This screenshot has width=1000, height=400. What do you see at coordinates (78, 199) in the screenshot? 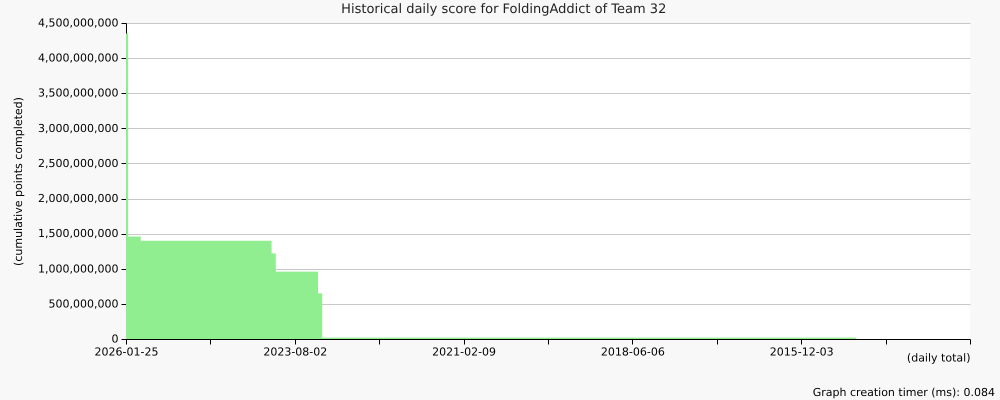
I see `y-tick-label: 2,000,000,000` at bounding box center [78, 199].